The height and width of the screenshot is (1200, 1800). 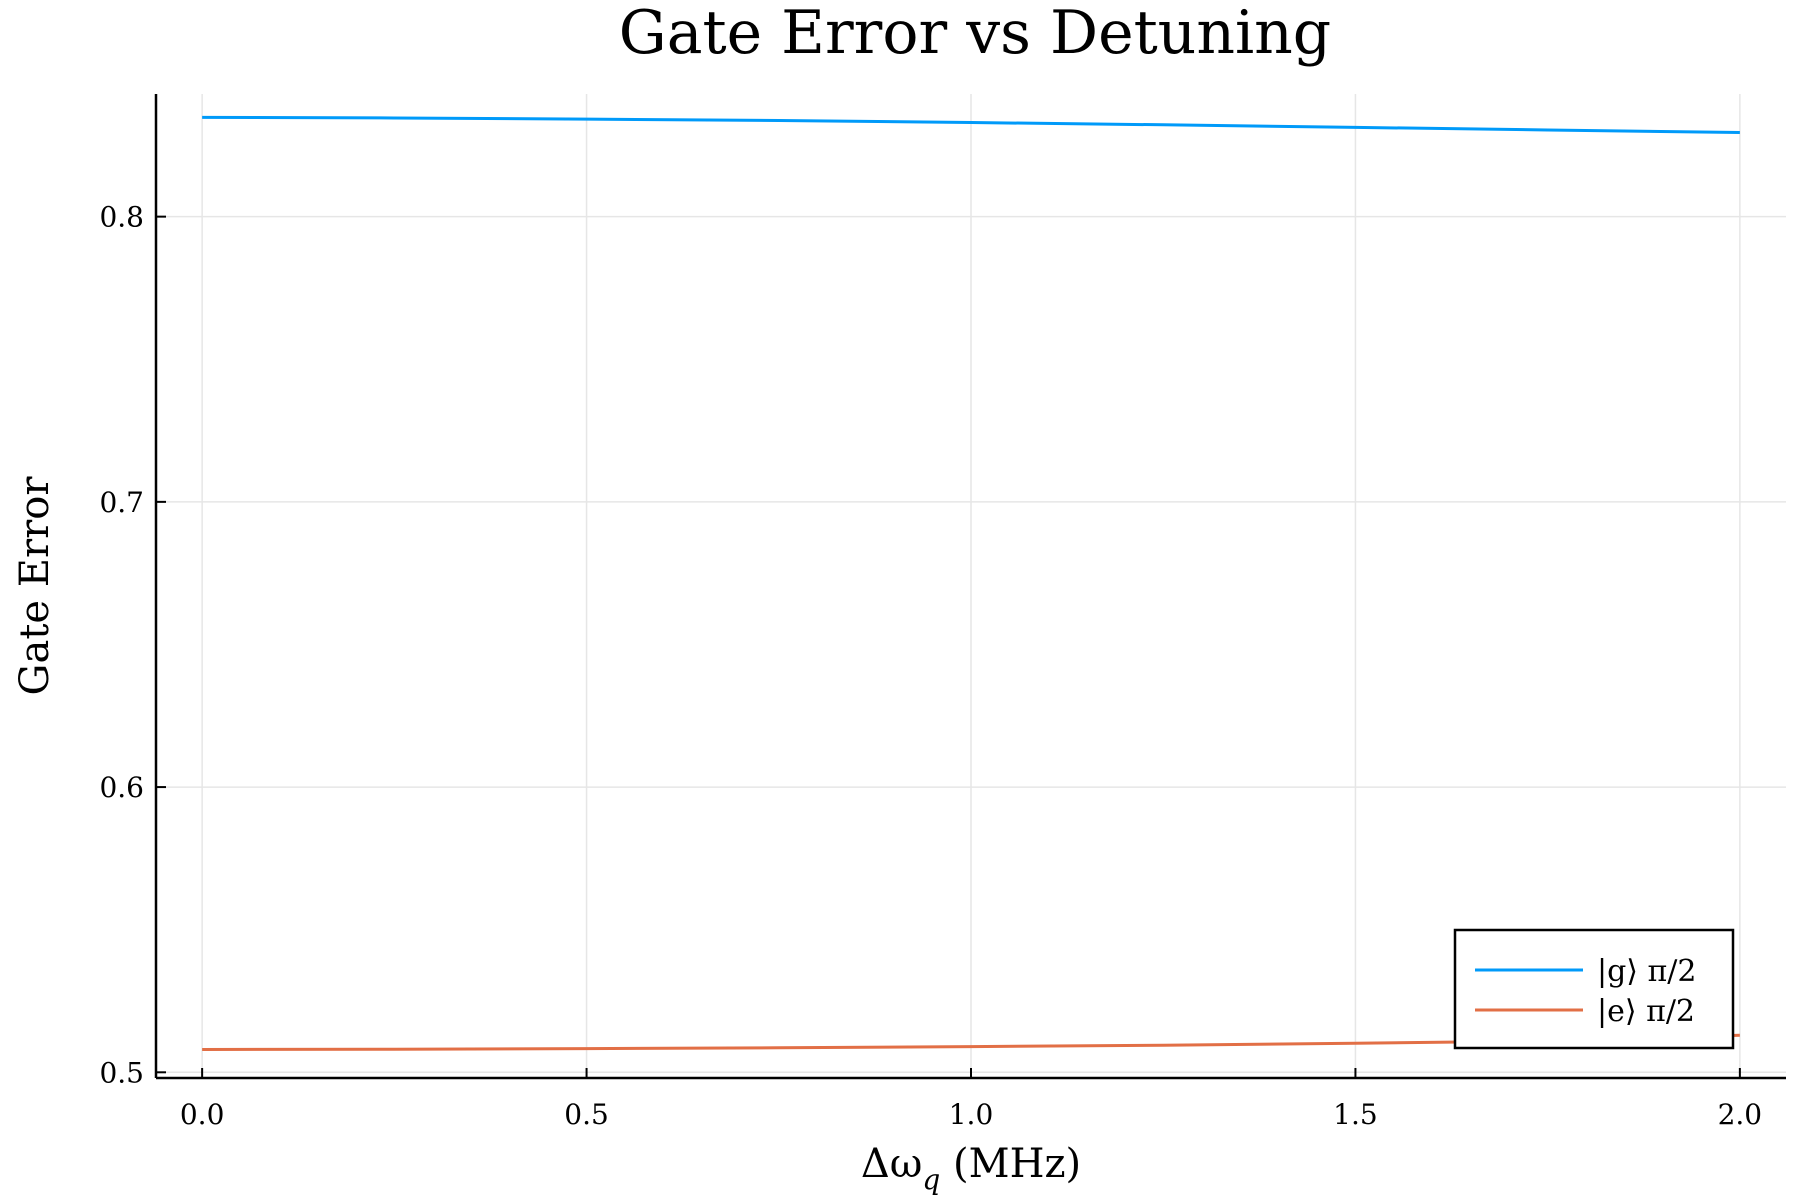 I want to click on legend-box, so click(x=1594, y=989).